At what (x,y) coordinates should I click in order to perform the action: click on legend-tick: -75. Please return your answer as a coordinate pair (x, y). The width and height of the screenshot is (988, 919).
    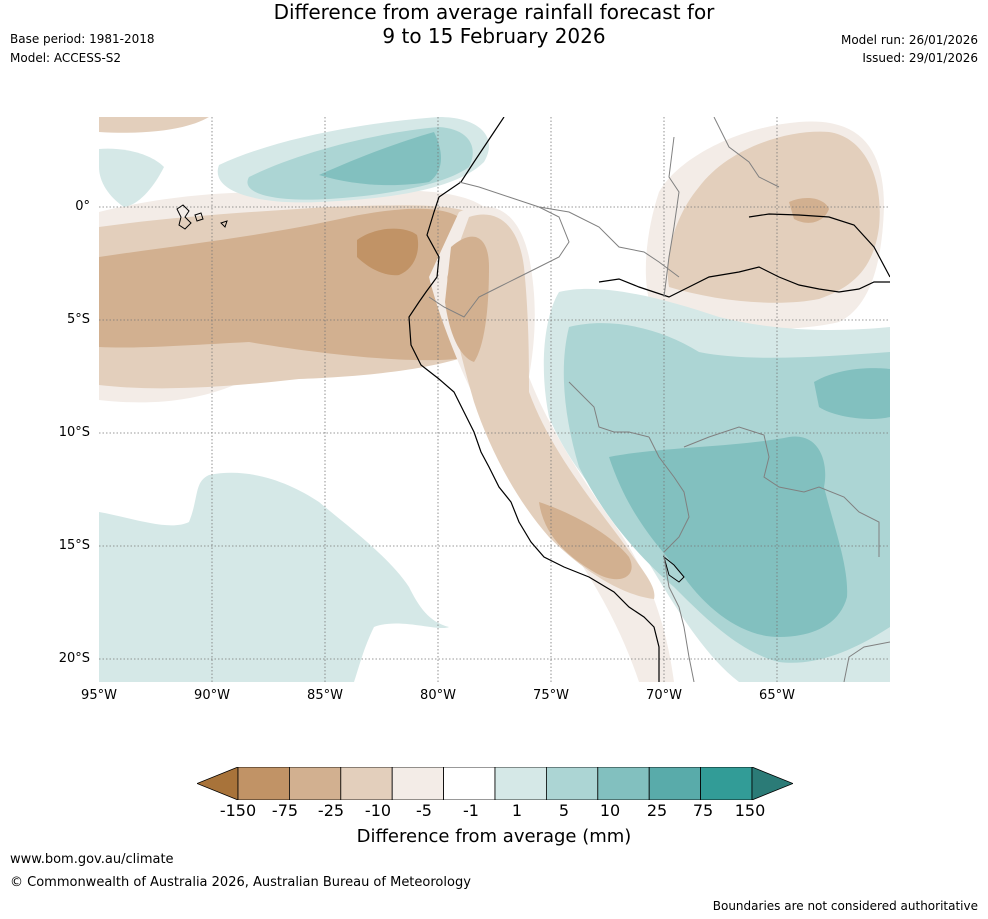
    Looking at the image, I should click on (285, 810).